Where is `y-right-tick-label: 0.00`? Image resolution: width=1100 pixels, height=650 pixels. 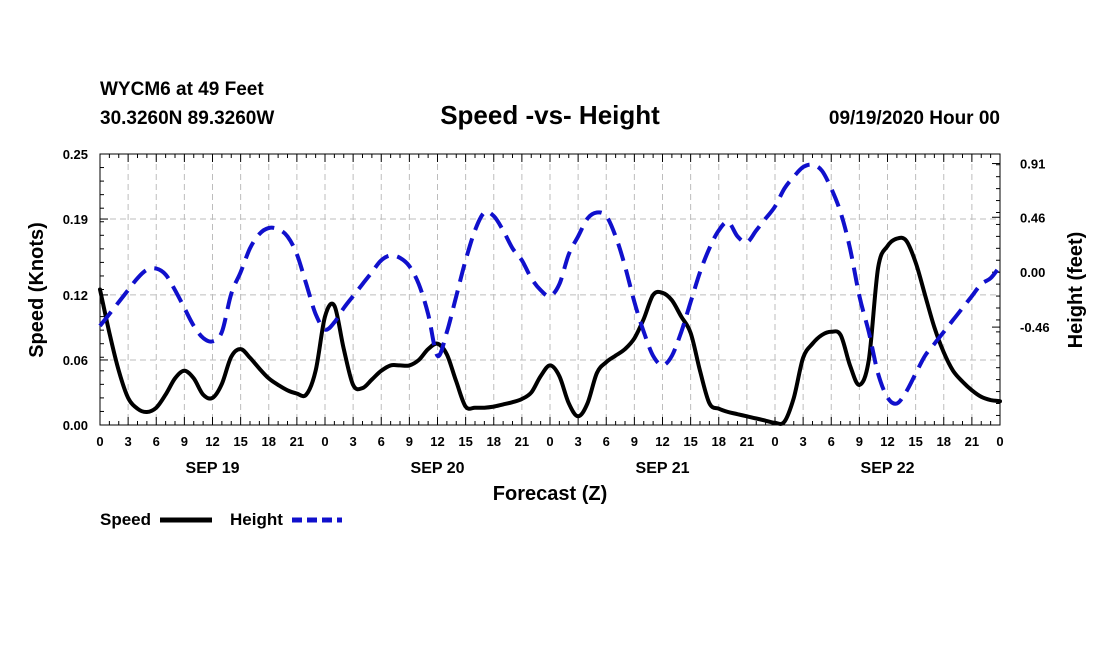 y-right-tick-label: 0.00 is located at coordinates (1032, 272).